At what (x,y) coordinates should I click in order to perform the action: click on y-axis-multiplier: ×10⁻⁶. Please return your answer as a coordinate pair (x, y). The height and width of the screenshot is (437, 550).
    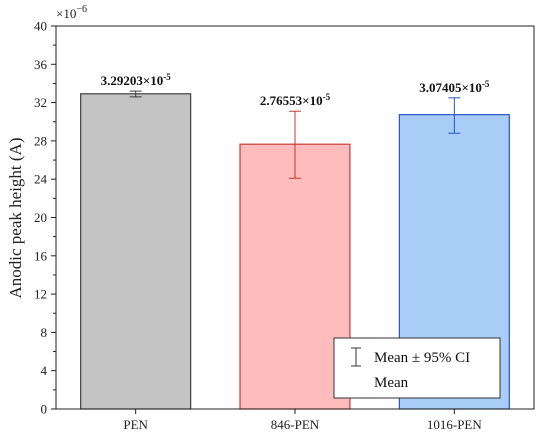
    Looking at the image, I should click on (71, 12).